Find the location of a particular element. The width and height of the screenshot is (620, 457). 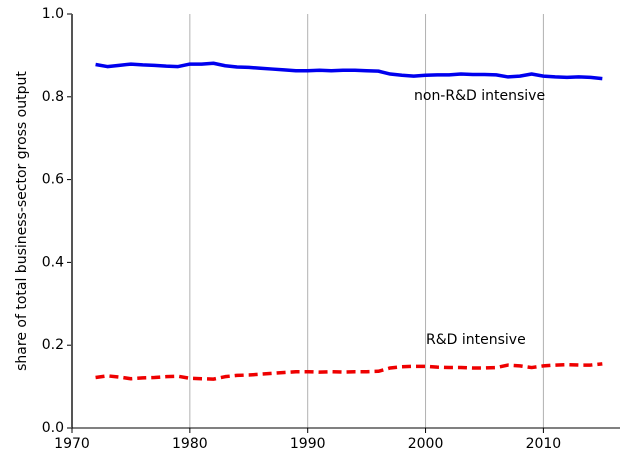

y-tick-label: 0.6 is located at coordinates (53, 180).